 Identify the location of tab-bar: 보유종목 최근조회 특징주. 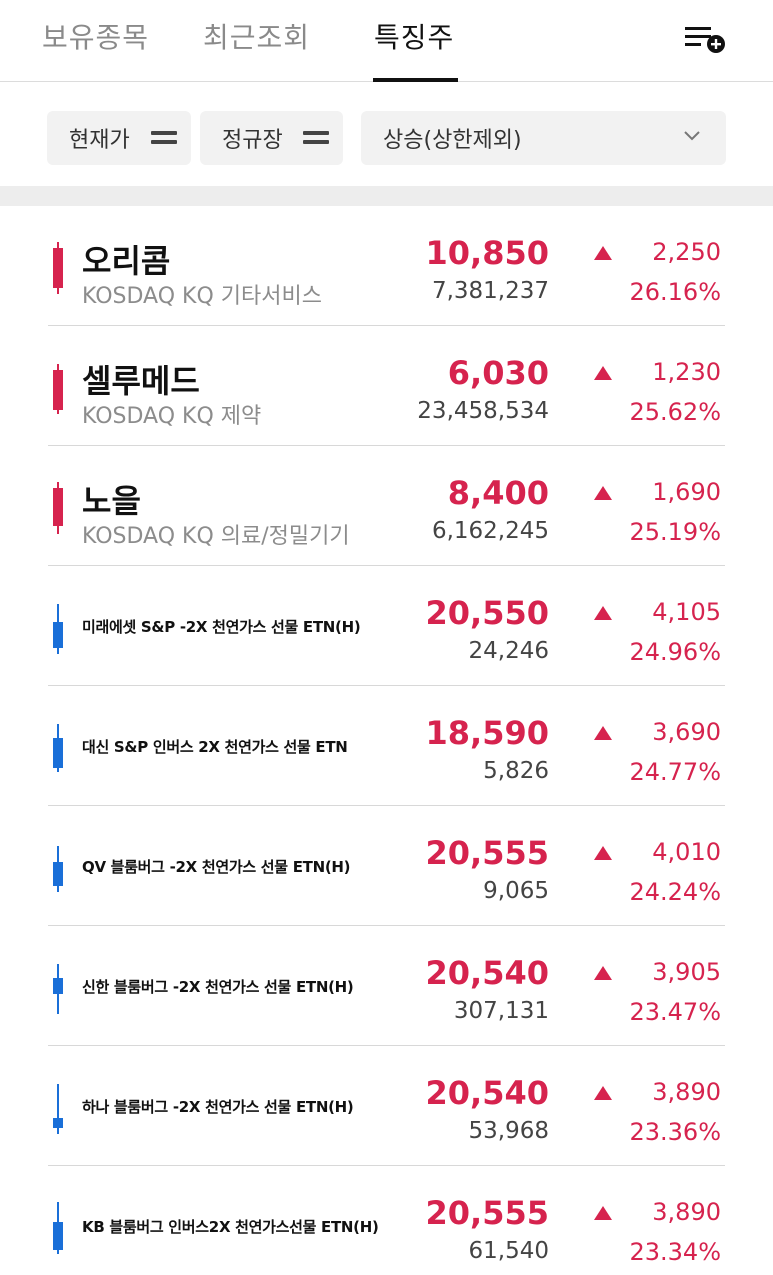
(386, 41).